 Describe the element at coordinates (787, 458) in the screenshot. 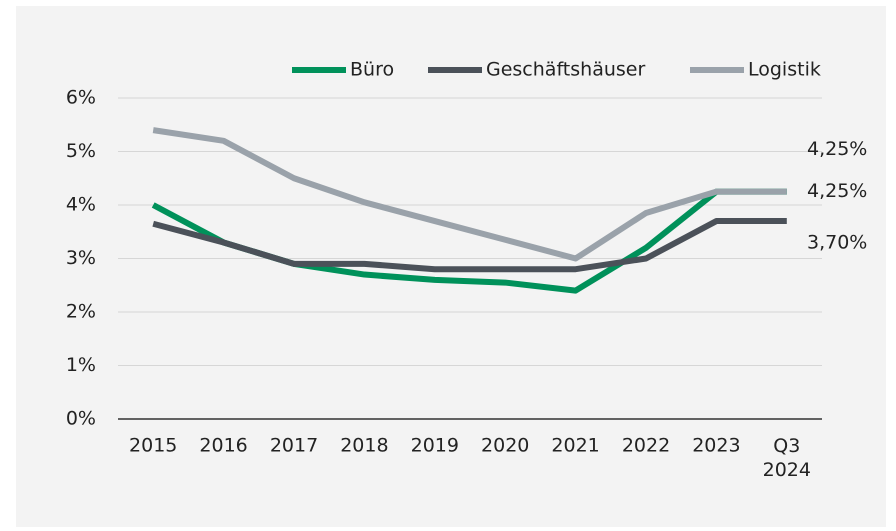

I see `x-tick-label: Q3 2024` at that location.